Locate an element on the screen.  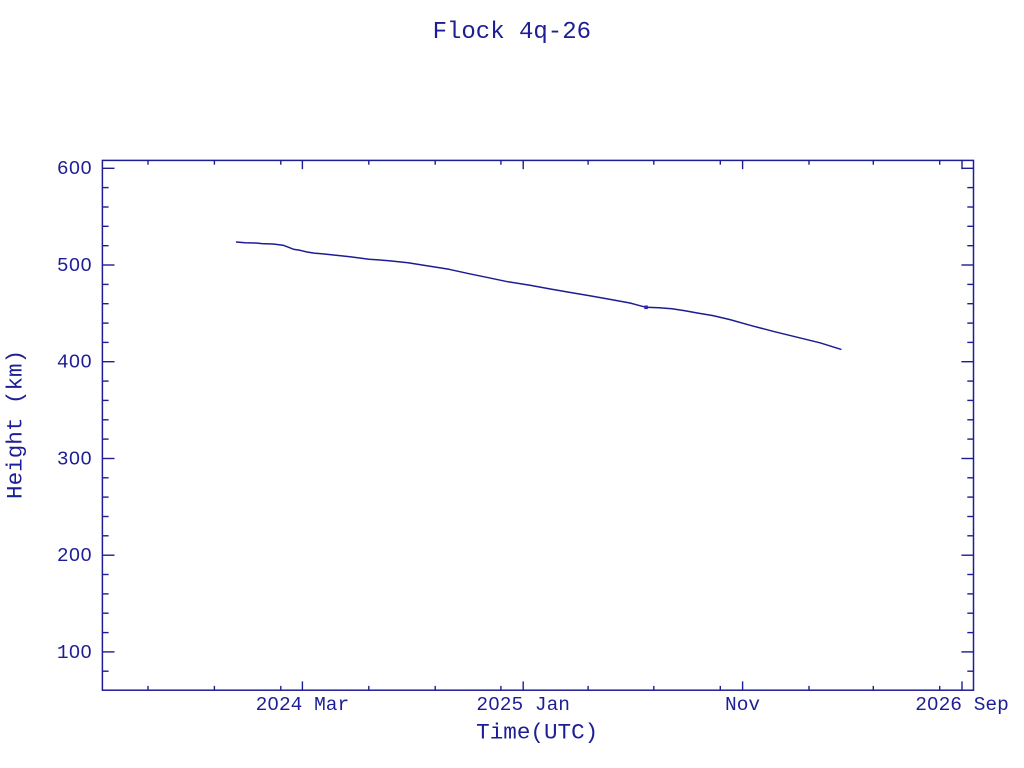
svg-text: Height (km) is located at coordinates (16, 424).